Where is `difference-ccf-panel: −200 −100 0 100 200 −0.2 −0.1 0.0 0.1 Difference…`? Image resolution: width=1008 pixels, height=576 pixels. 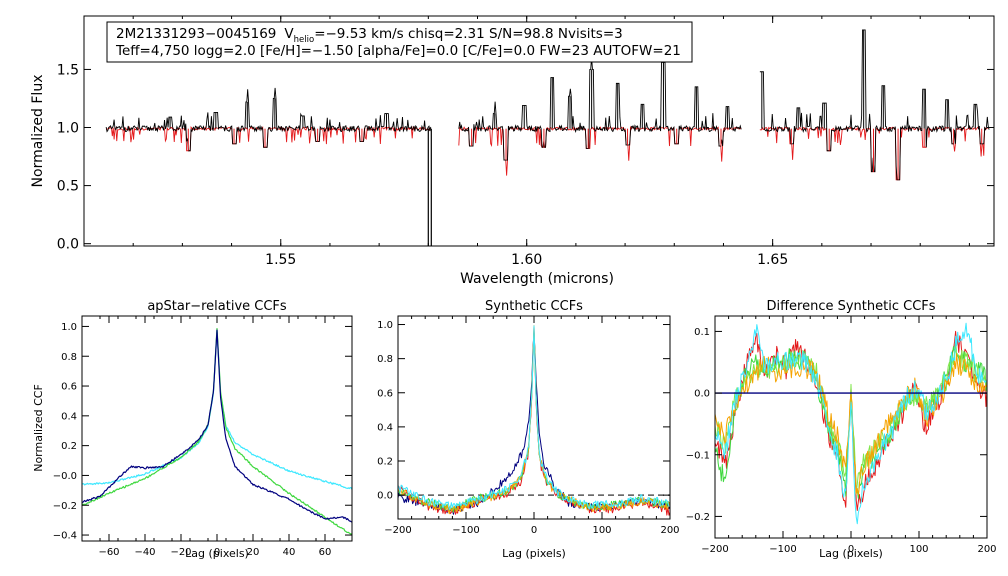
difference-ccf-panel: −200 −100 0 100 200 −0.2 −0.1 0.0 0.1 Difference… is located at coordinates (841, 429).